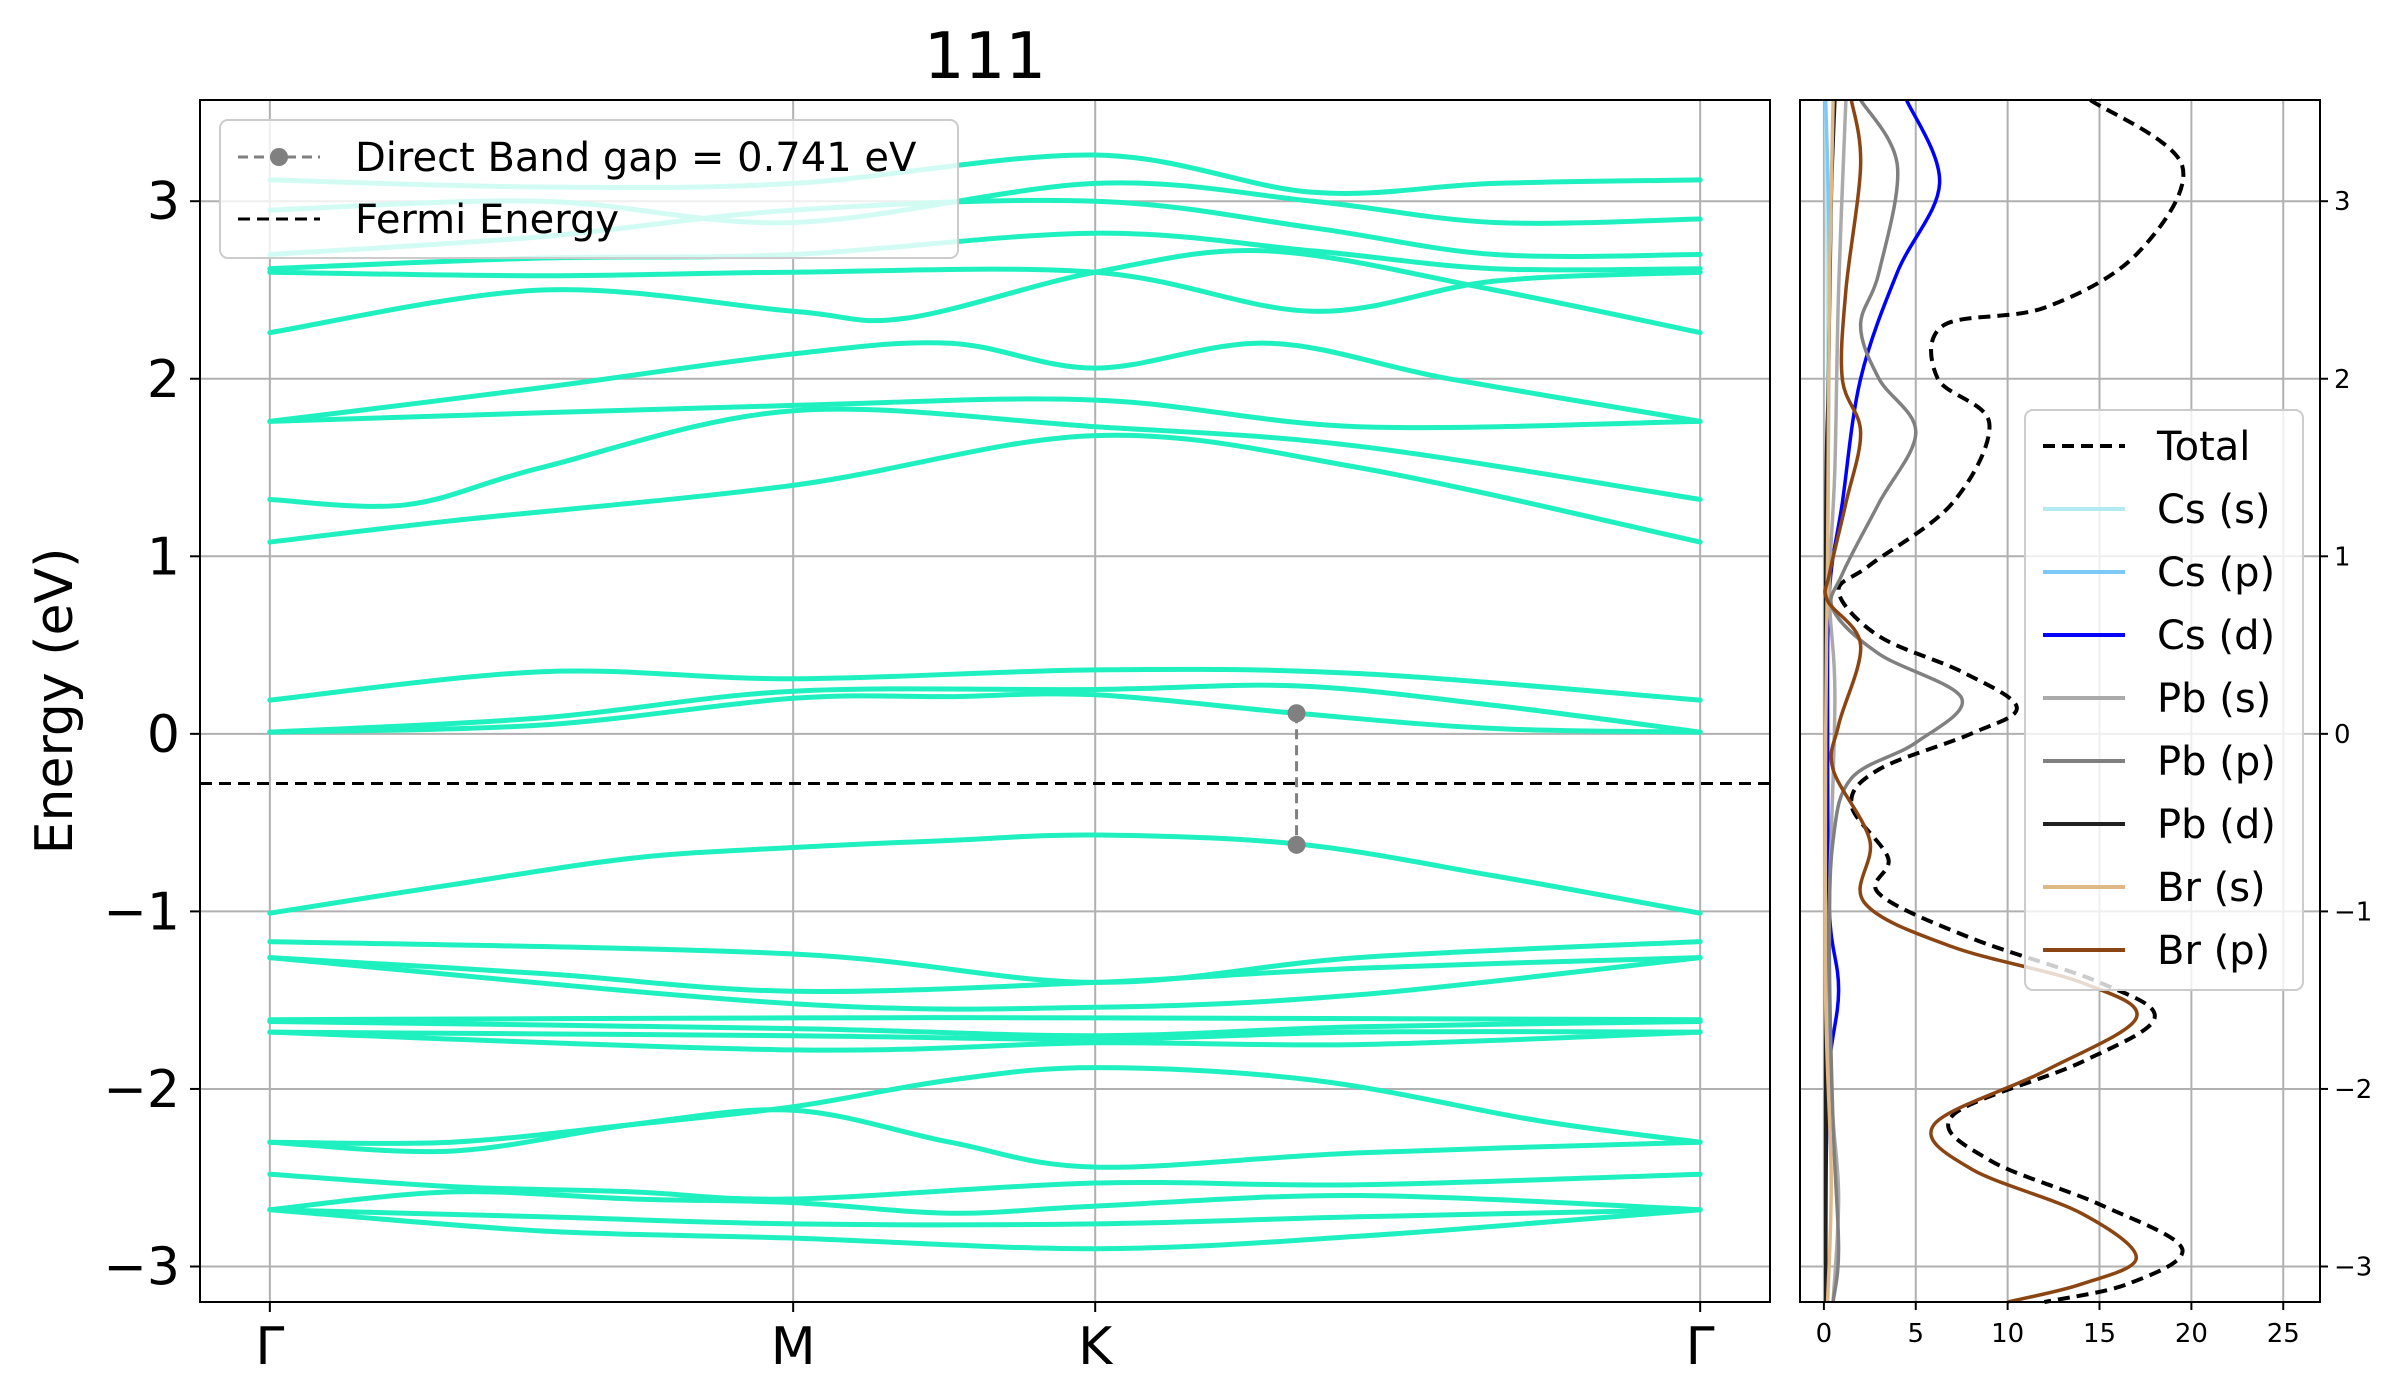 The height and width of the screenshot is (1400, 2400). What do you see at coordinates (2214, 510) in the screenshot?
I see `dos-legend-label: Cs (s)` at bounding box center [2214, 510].